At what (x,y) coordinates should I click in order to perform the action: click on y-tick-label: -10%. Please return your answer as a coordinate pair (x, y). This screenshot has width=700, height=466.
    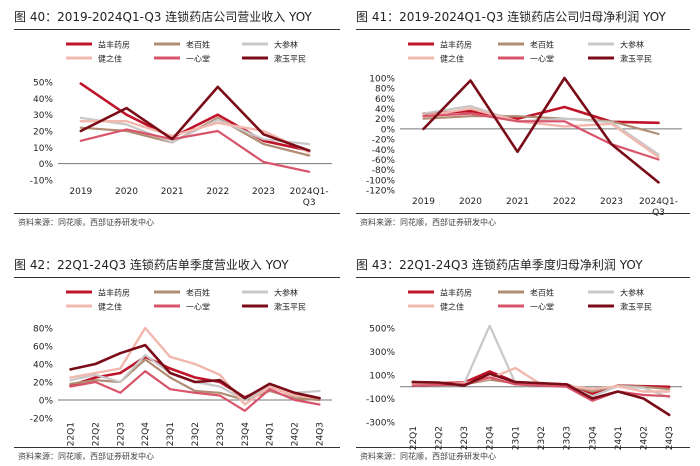
    Looking at the image, I should click on (42, 182).